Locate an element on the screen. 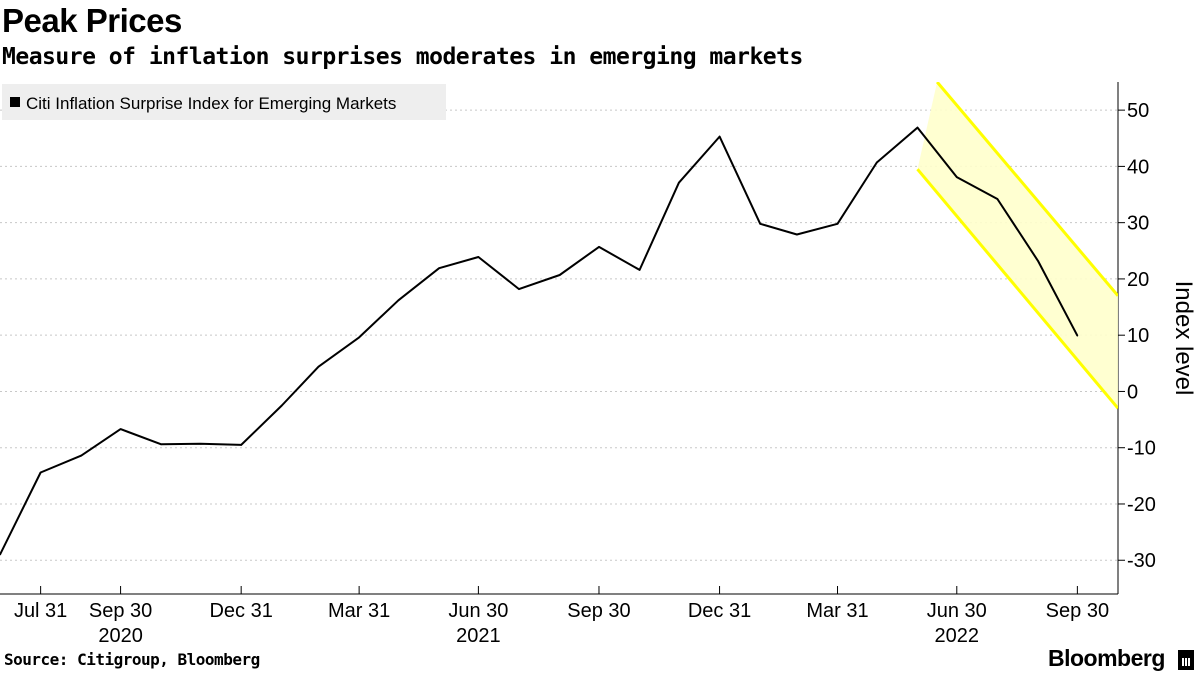  y-axis-label: Index level is located at coordinates (1183, 338).